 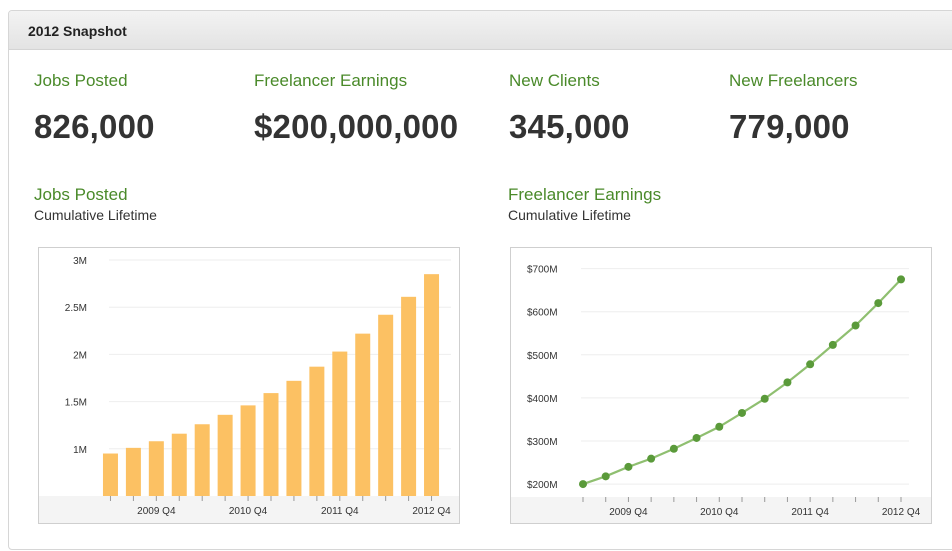 I want to click on y-tick-label: 1.5M, so click(x=76, y=403).